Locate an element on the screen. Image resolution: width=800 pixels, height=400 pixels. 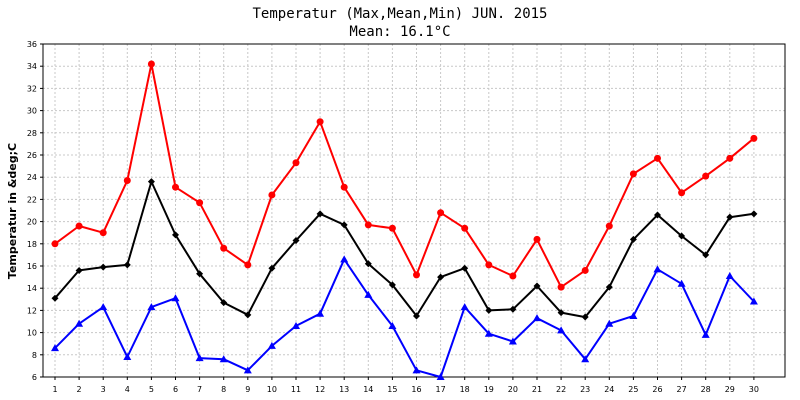
x-tick-label: 12 is located at coordinates (320, 389).